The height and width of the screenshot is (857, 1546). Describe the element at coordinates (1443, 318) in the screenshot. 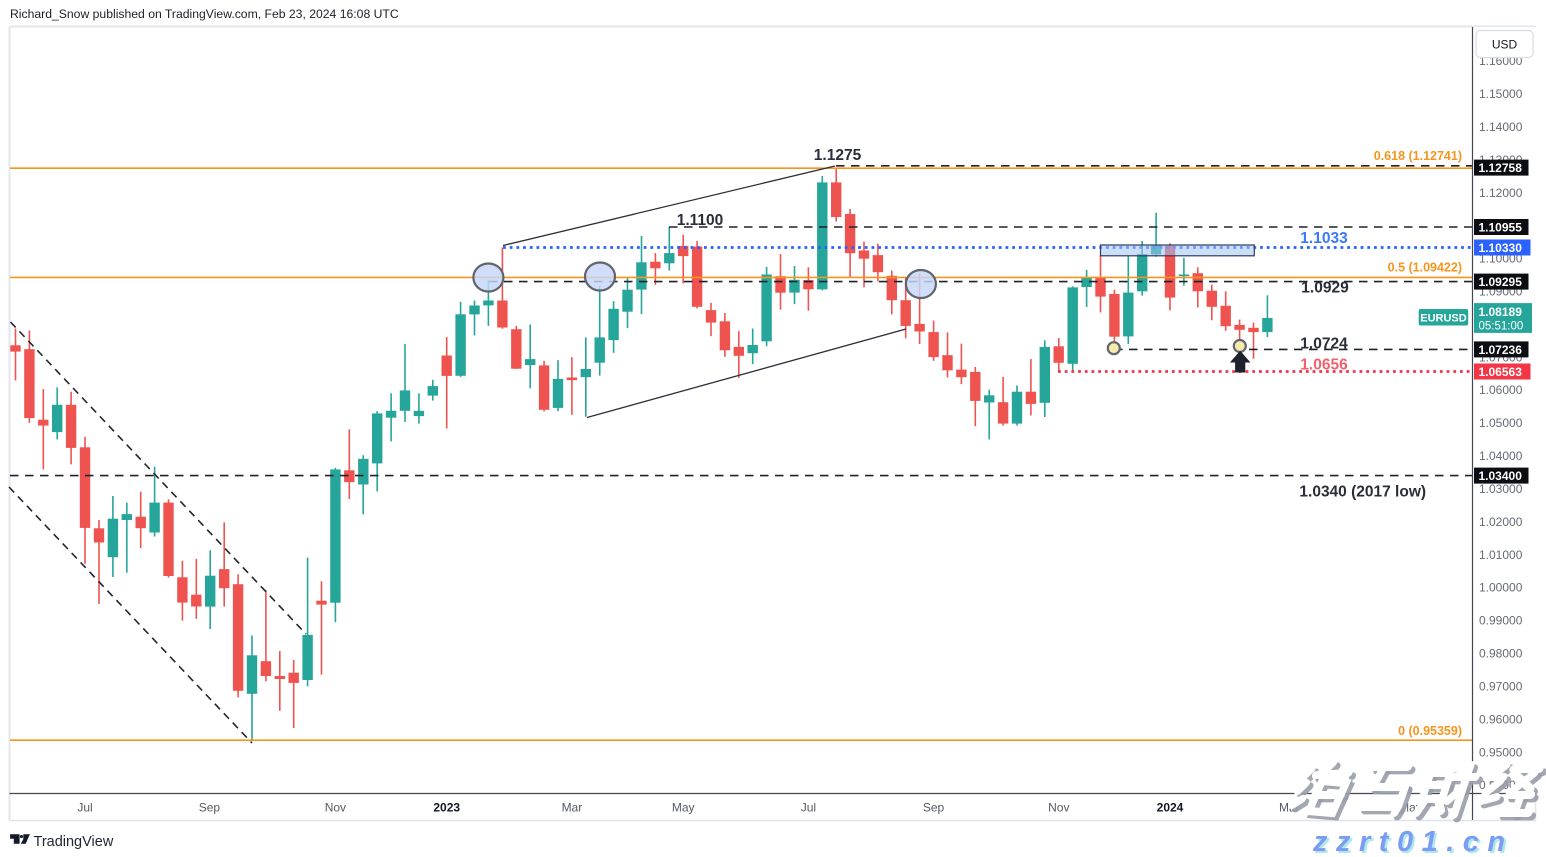

I see `svg-text: EURUSD` at that location.